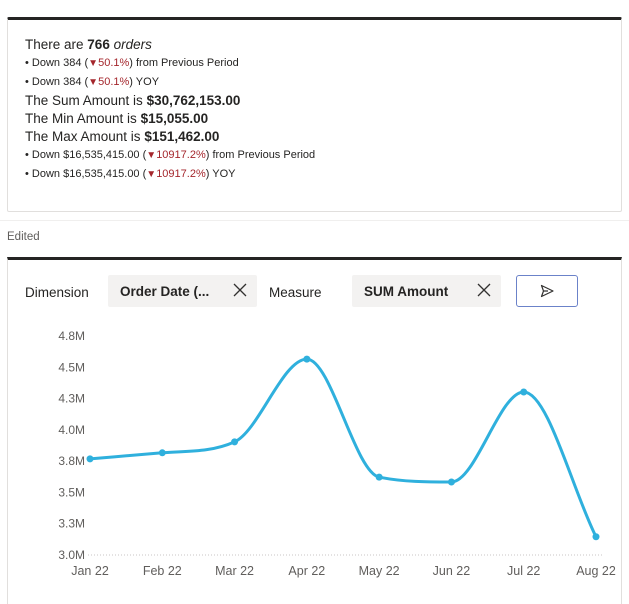 The width and height of the screenshot is (629, 604). What do you see at coordinates (71, 461) in the screenshot?
I see `y-tick-label: 3.8M` at bounding box center [71, 461].